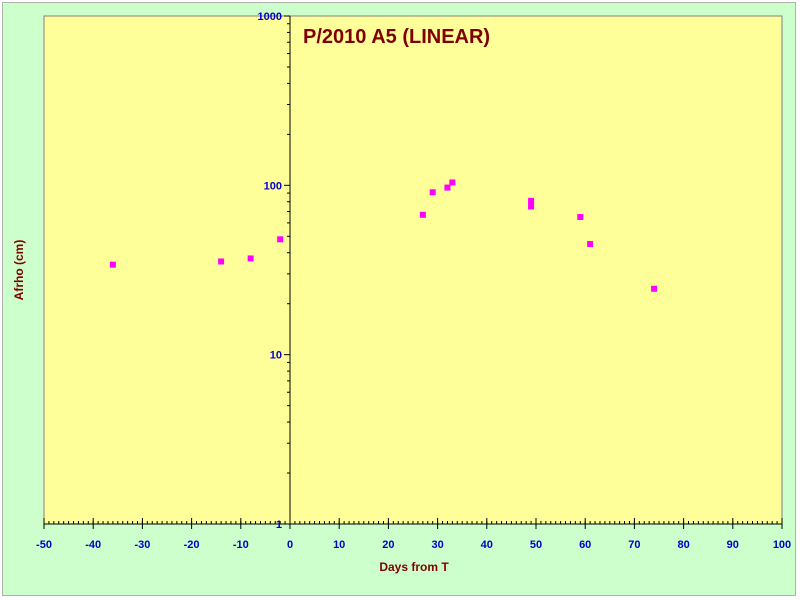 The image size is (800, 600). Describe the element at coordinates (276, 356) in the screenshot. I see `y-tick-label: 10` at that location.